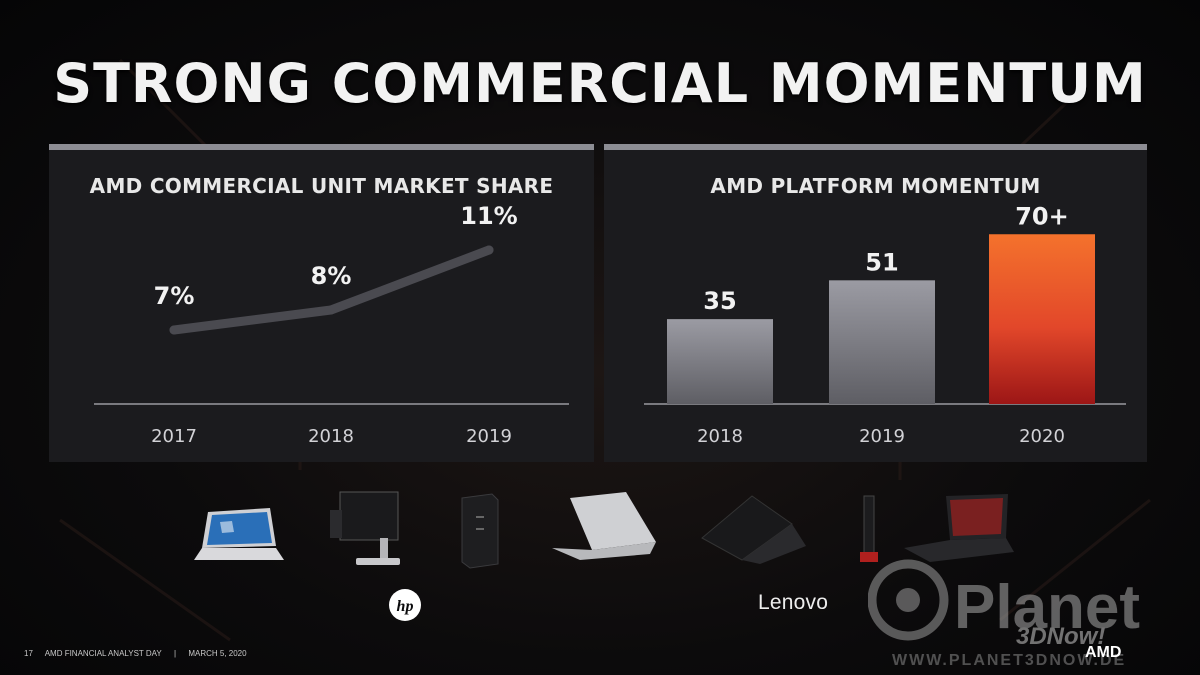 The width and height of the screenshot is (1200, 675). I want to click on market-share-data-label: 11%, so click(488, 216).